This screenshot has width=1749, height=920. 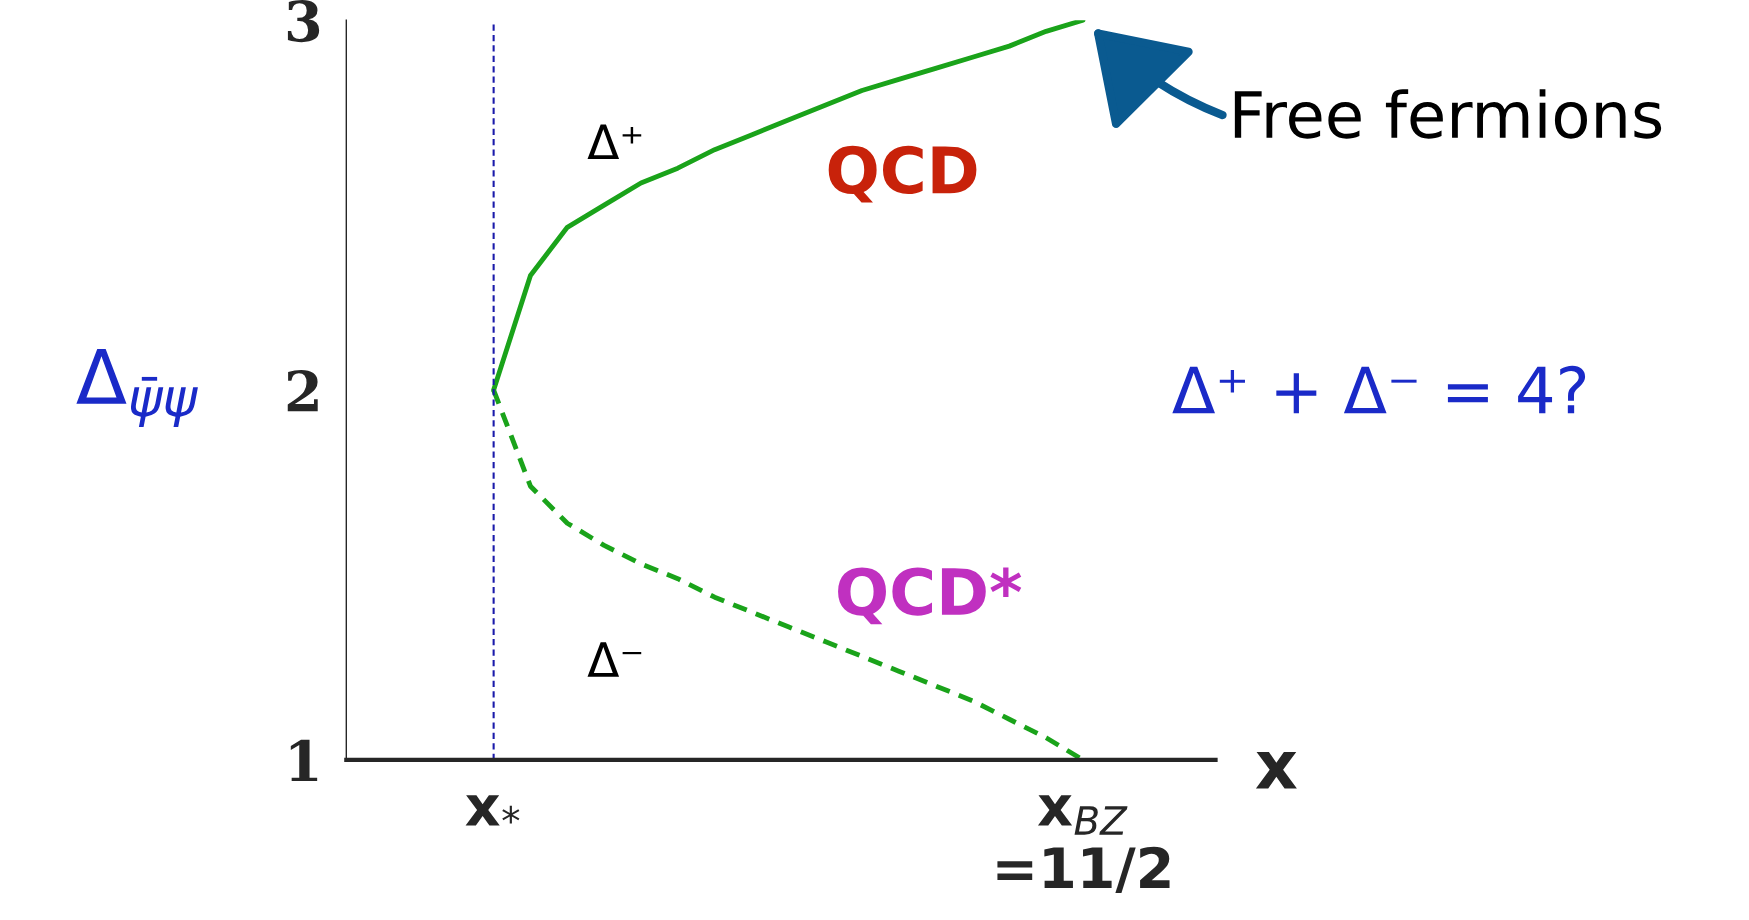 I want to click on x-tick-label: x$_{BZ}$ =11/2, so click(x=1083, y=844).